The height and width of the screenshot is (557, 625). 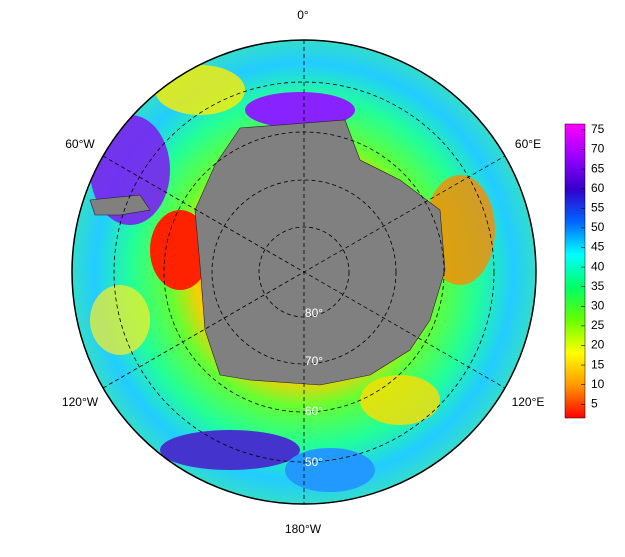 What do you see at coordinates (314, 313) in the screenshot?
I see `latitude-label: 80°` at bounding box center [314, 313].